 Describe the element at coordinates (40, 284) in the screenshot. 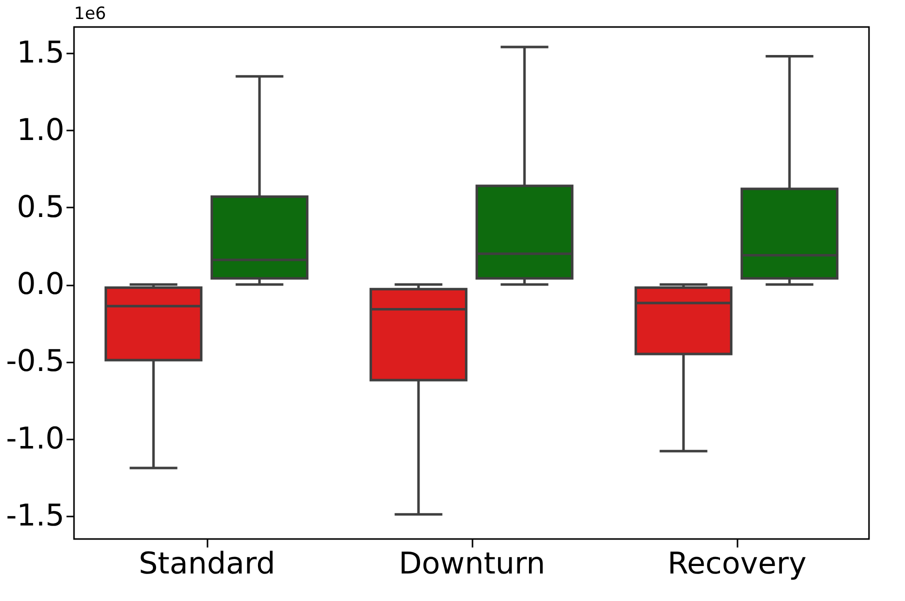

I see `y-tick-label: 0.0` at that location.